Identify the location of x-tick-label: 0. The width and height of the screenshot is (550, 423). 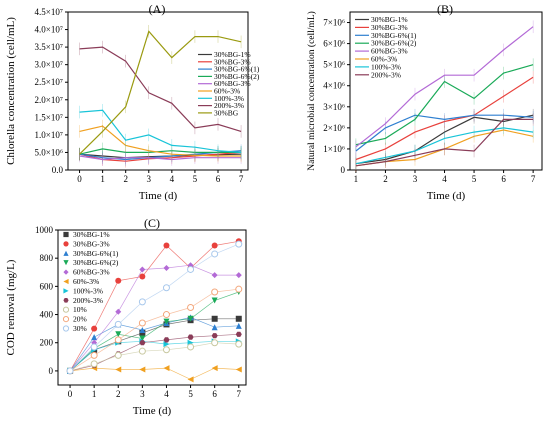
(70, 394).